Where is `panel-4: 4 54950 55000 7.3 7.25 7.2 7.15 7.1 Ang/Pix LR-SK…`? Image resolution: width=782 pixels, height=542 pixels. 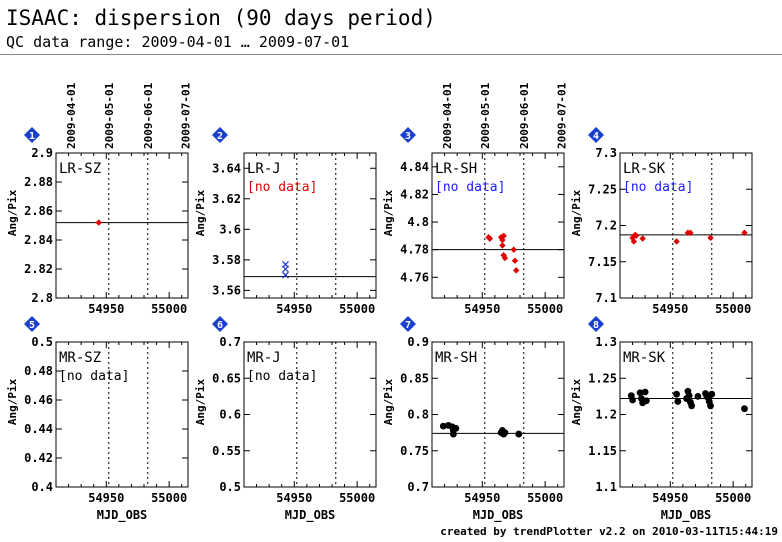 panel-4: 4 54950 55000 7.3 7.25 7.2 7.15 7.1 Ang/Pix LR-SK… is located at coordinates (661, 221).